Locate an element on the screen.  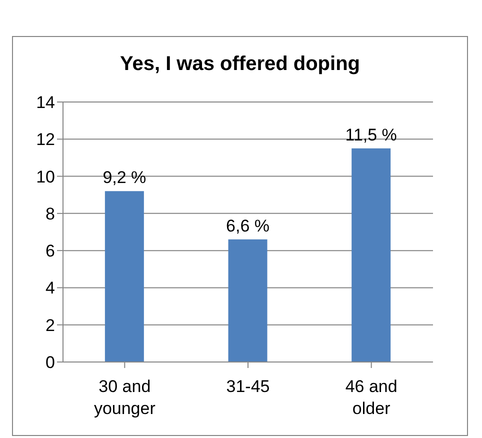
x-tick-label: 30 and younger is located at coordinates (125, 397).